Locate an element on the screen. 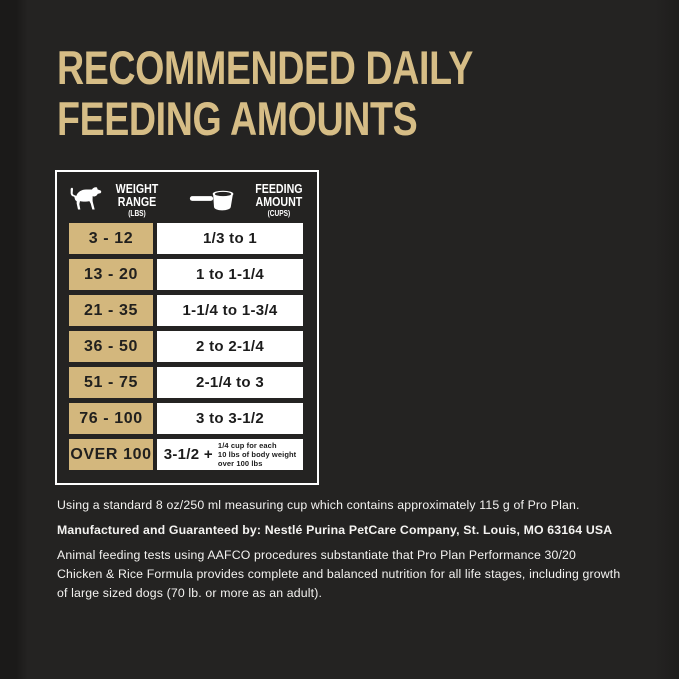 This screenshot has width=679, height=679. dog-icon is located at coordinates (86, 198).